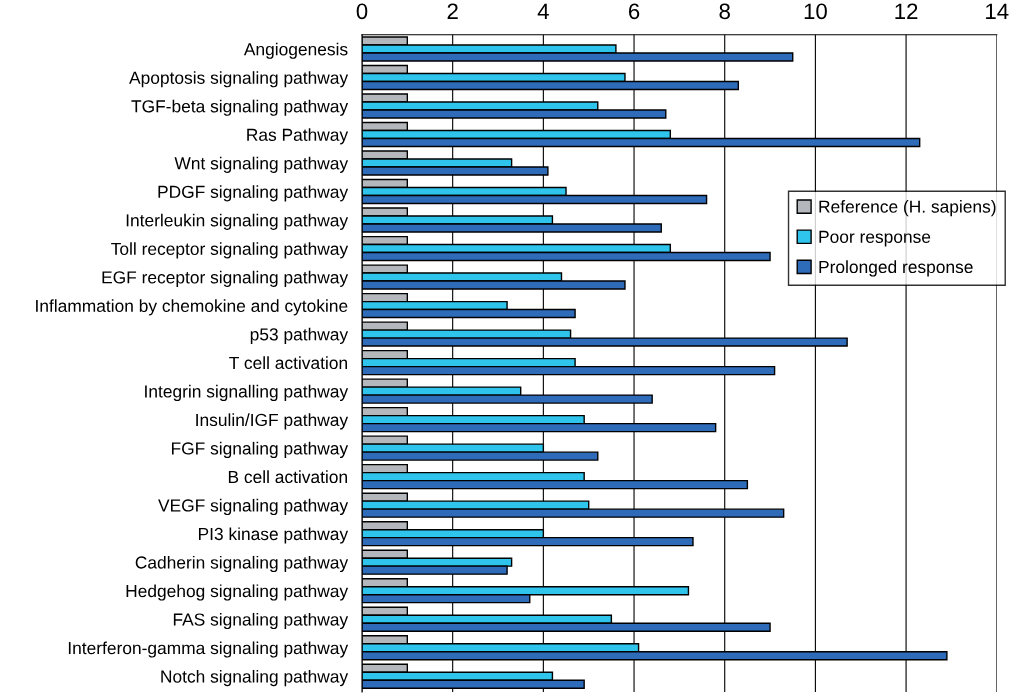  What do you see at coordinates (242, 564) in the screenshot?
I see `y-tick-label: Cadherin signaling pathway` at bounding box center [242, 564].